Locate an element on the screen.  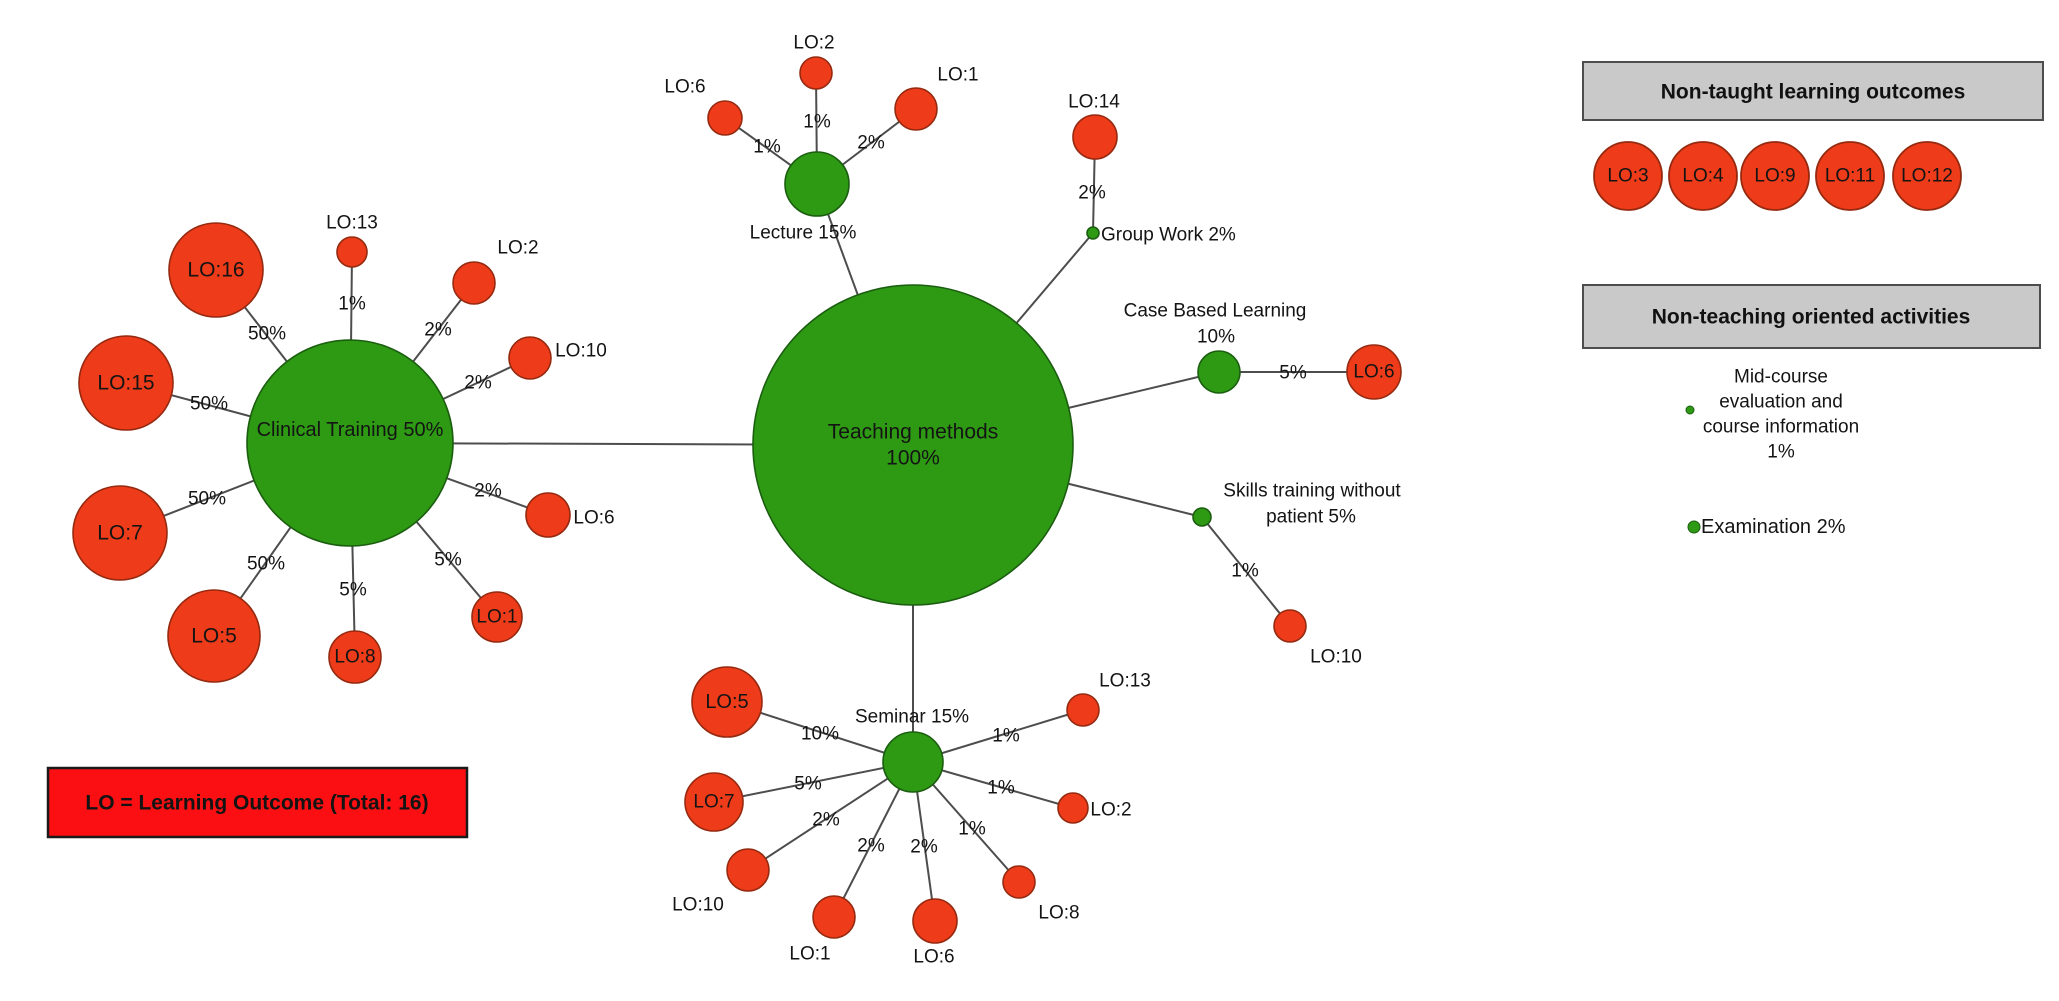
node-label-lo16-clinical: LO:16 is located at coordinates (215, 270).